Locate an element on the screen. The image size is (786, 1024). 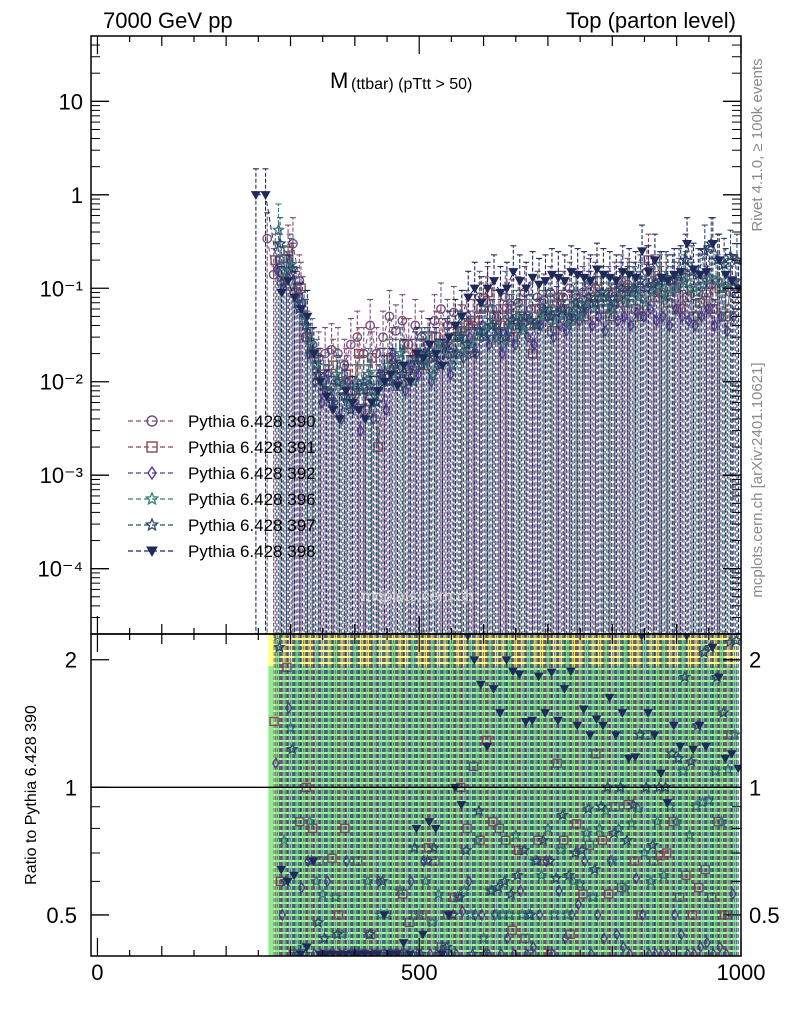
y-tick-label: 10⁻⁴ is located at coordinates (60, 569).